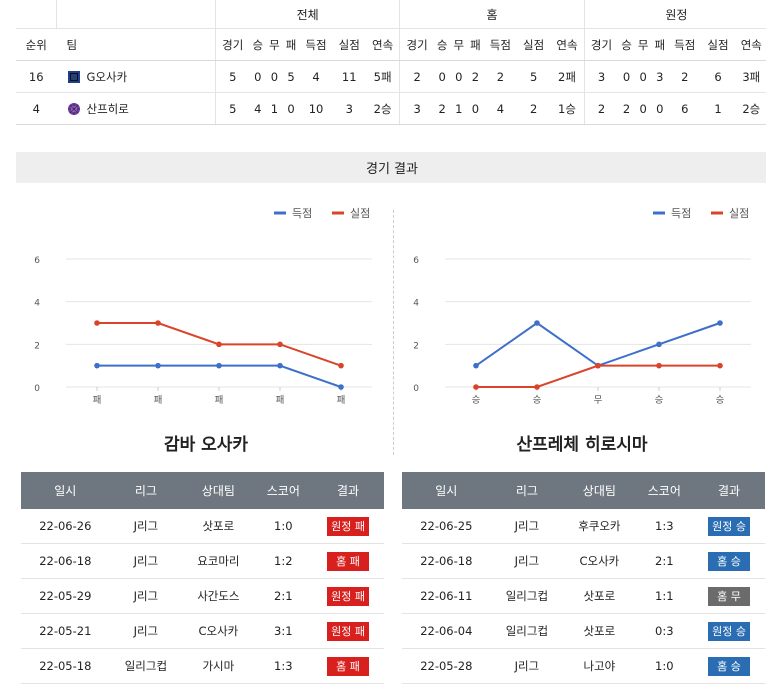  What do you see at coordinates (583, 526) in the screenshot?
I see `match-row: 22-06-25 J리그 후쿠오카 1:3 원정 승` at bounding box center [583, 526].